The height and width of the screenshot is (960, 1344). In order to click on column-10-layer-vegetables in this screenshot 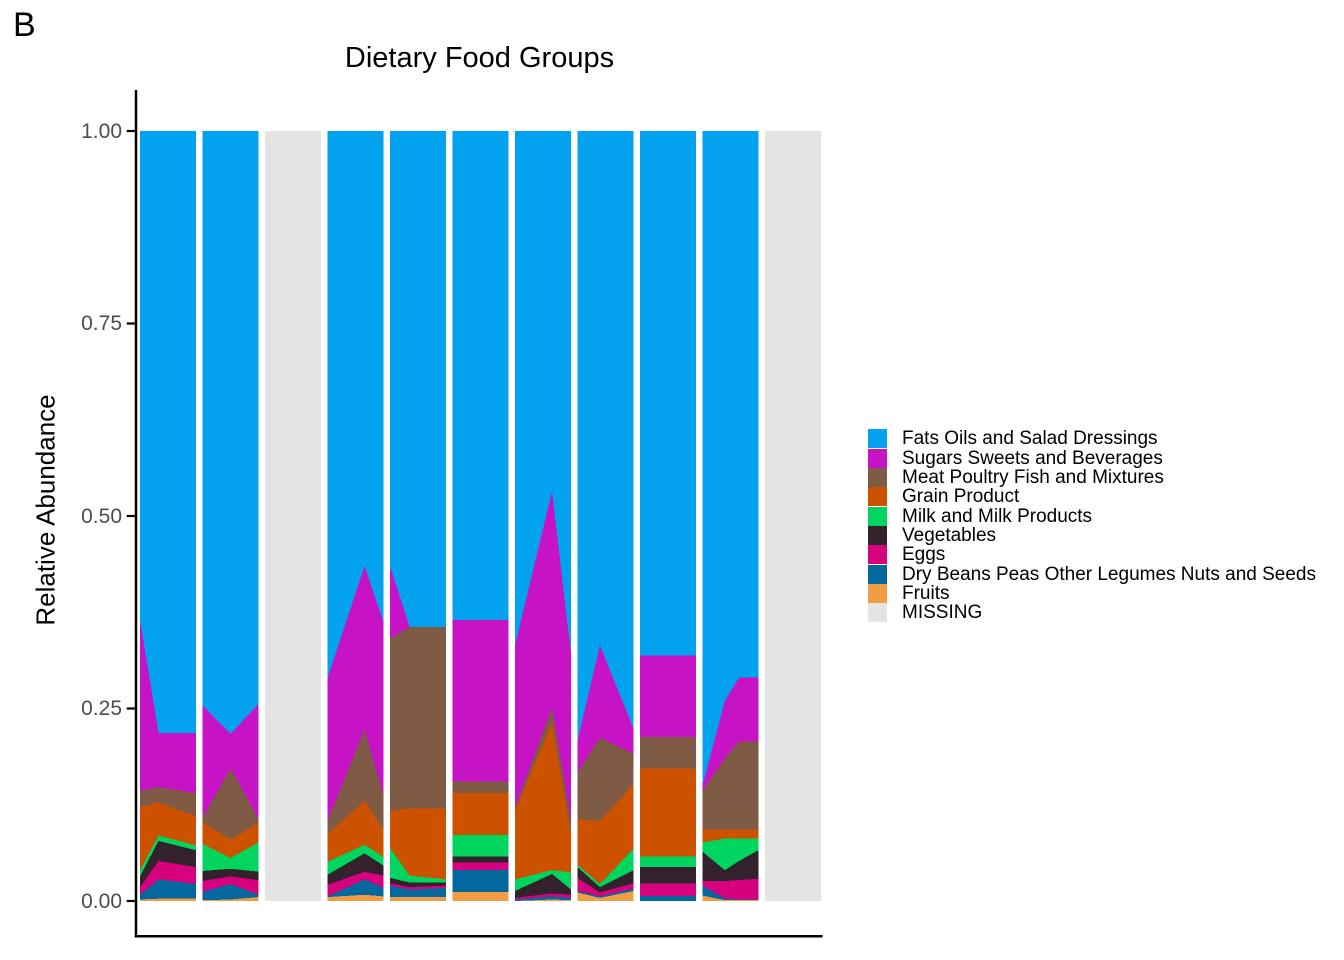, I will do `click(730, 865)`.